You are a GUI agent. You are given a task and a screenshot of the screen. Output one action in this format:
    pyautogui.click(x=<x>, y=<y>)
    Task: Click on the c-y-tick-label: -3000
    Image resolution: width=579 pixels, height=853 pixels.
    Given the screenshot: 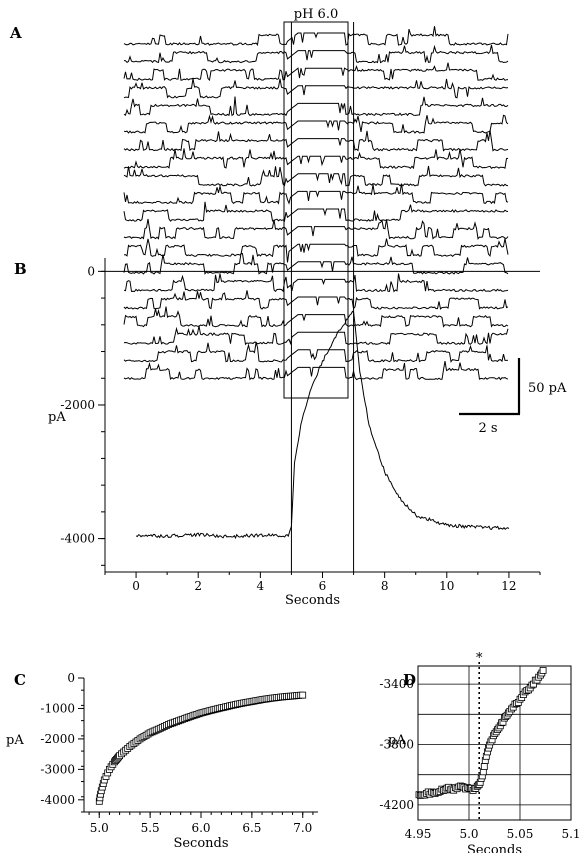 What is the action you would take?
    pyautogui.click(x=57, y=769)
    